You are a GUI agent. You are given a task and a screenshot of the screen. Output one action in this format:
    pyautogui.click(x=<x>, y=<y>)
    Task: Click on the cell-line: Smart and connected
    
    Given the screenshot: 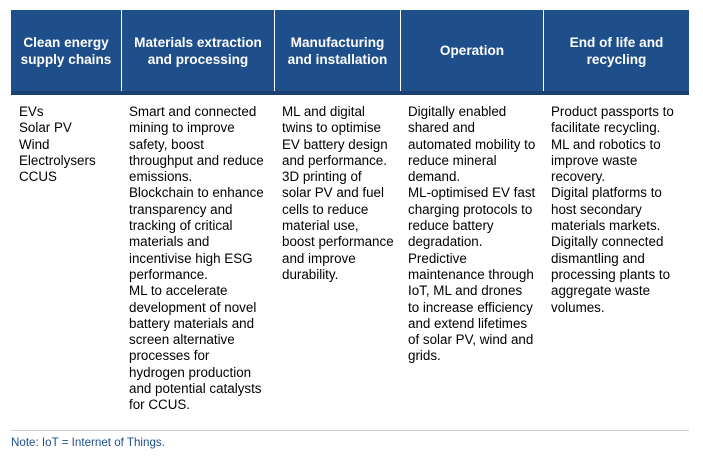 What is the action you would take?
    pyautogui.click(x=193, y=111)
    